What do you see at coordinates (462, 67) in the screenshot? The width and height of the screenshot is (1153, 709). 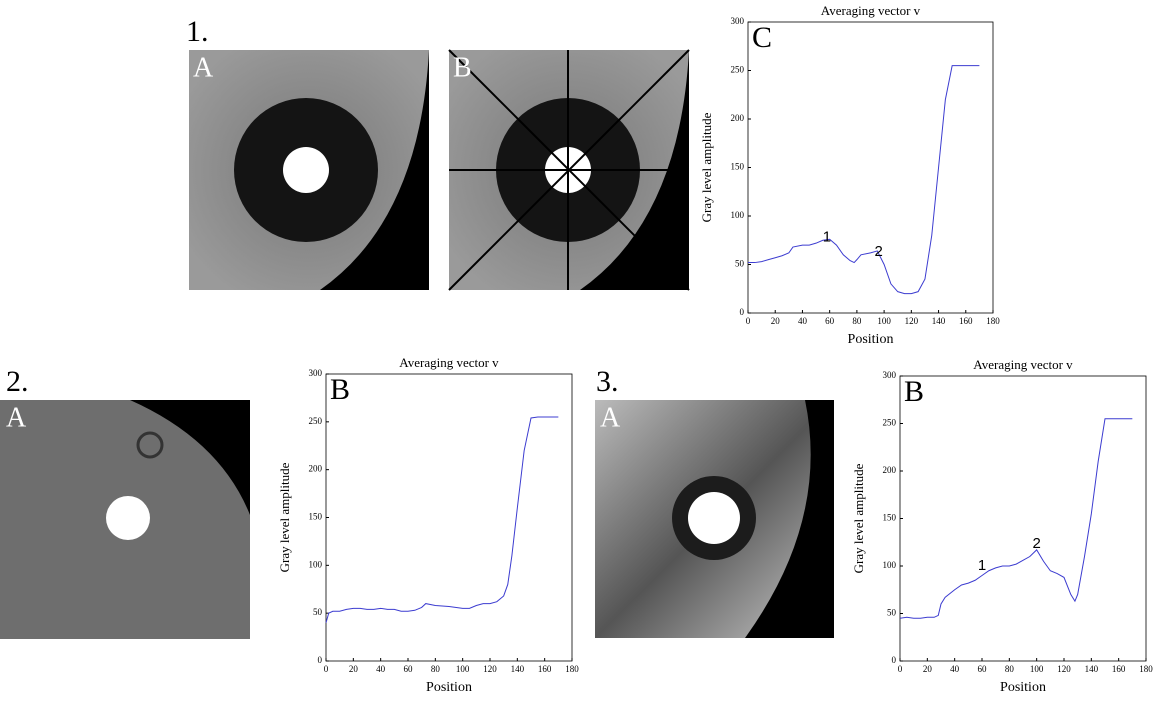 I see `image-label: B` at bounding box center [462, 67].